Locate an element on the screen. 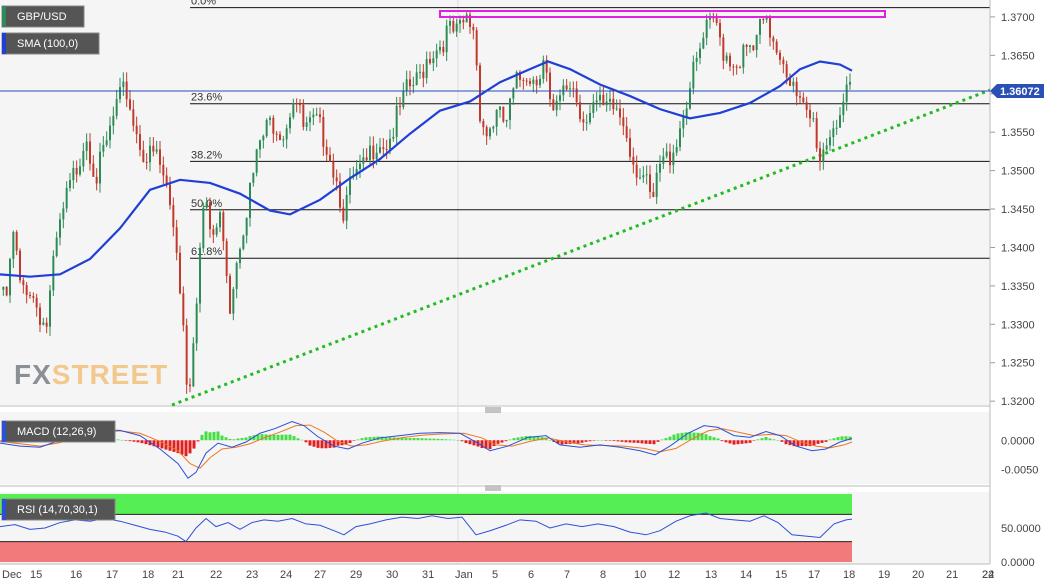 The image size is (1060, 587). current-price-value: 1.36072 is located at coordinates (1020, 92).